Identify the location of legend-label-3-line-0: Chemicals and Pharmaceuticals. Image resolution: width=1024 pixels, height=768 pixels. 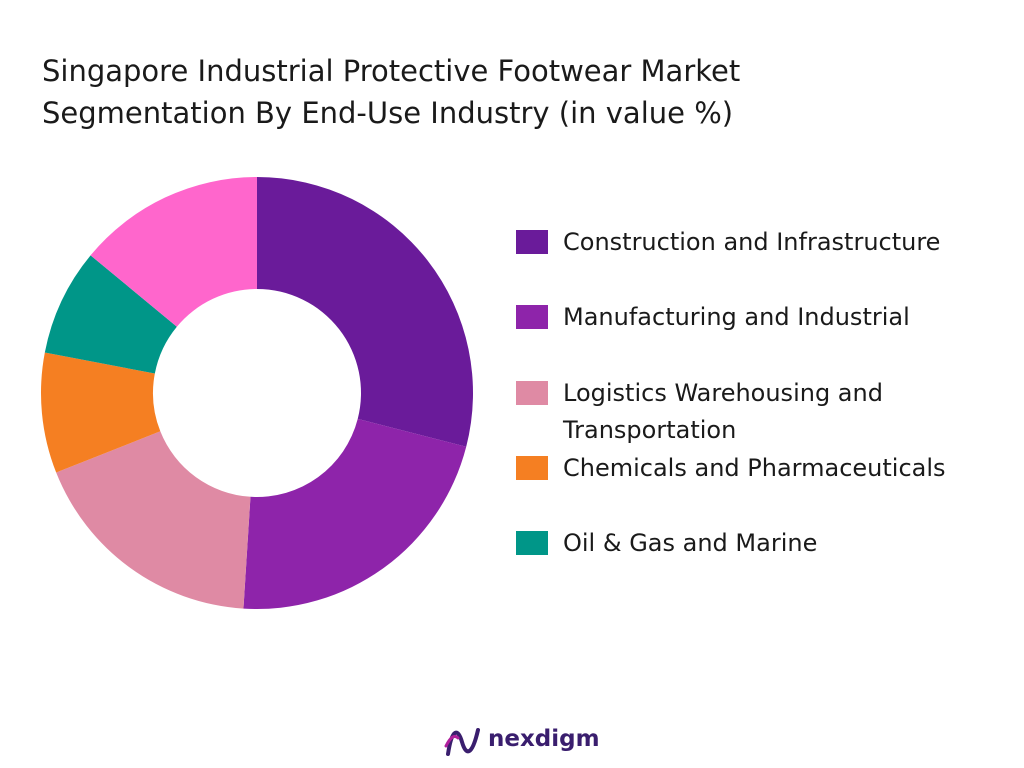
(754, 468).